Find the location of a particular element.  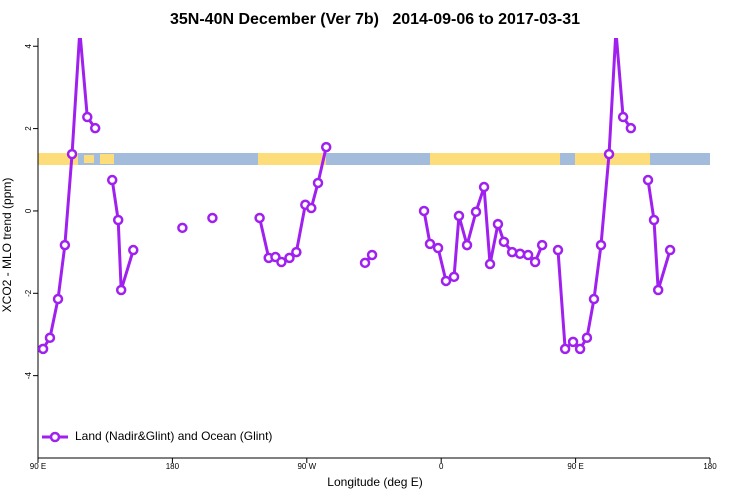

y-axis-label: XCO2 - MLO trend (ppm) is located at coordinates (7, 245).